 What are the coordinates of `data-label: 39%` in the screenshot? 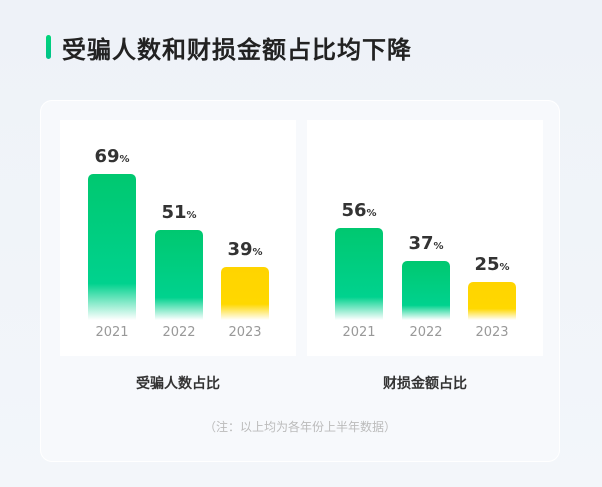 It's located at (245, 250).